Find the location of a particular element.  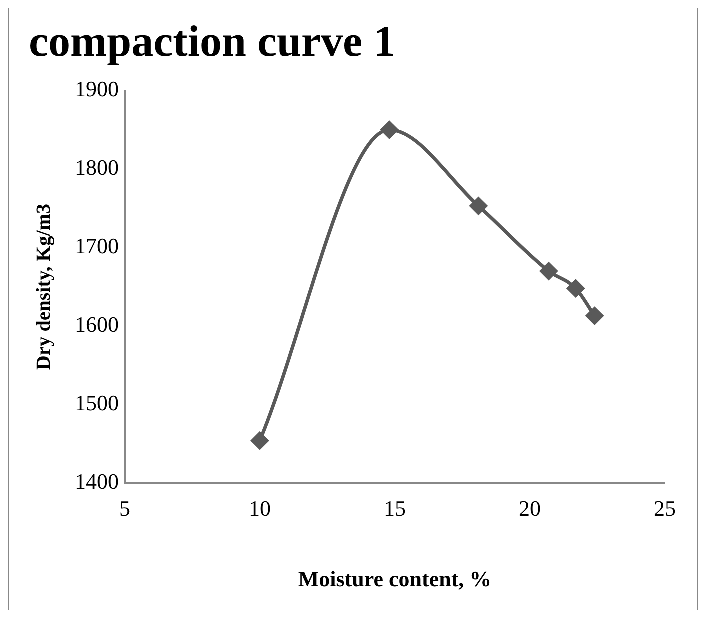

y-tick-label: 1800 is located at coordinates (97, 167).